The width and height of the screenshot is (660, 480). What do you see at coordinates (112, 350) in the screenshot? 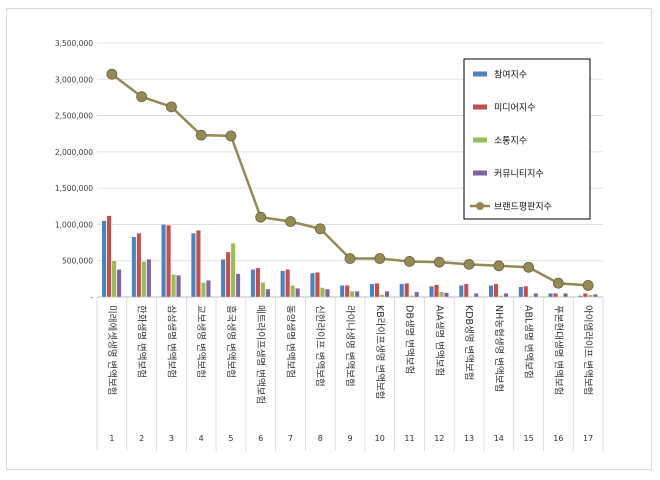
I see `category-label: 미래에셋생명 변액보험` at bounding box center [112, 350].